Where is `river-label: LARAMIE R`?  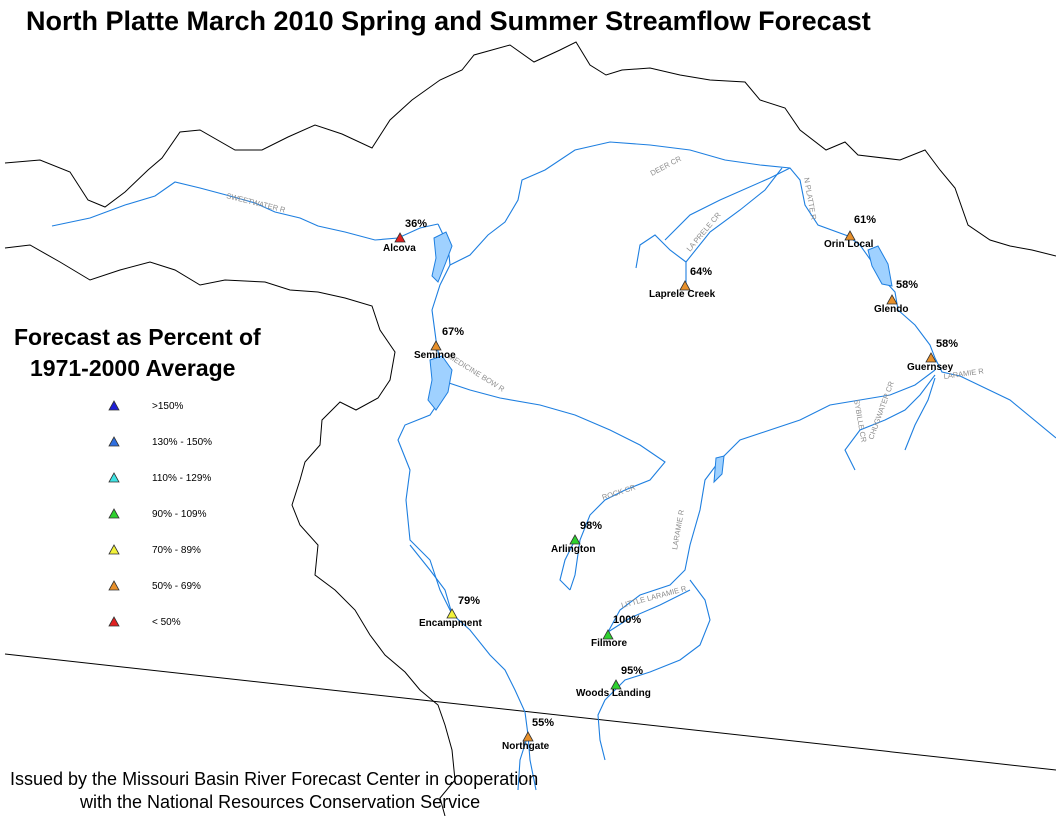 river-label: LARAMIE R is located at coordinates (678, 529).